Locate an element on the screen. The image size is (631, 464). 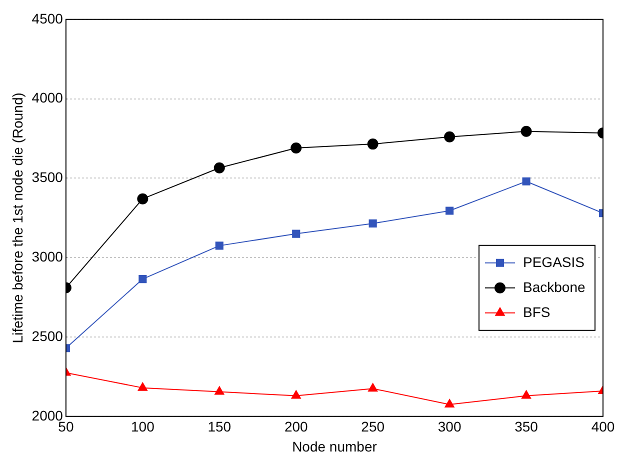
x-tick-label: 200 is located at coordinates (296, 426).